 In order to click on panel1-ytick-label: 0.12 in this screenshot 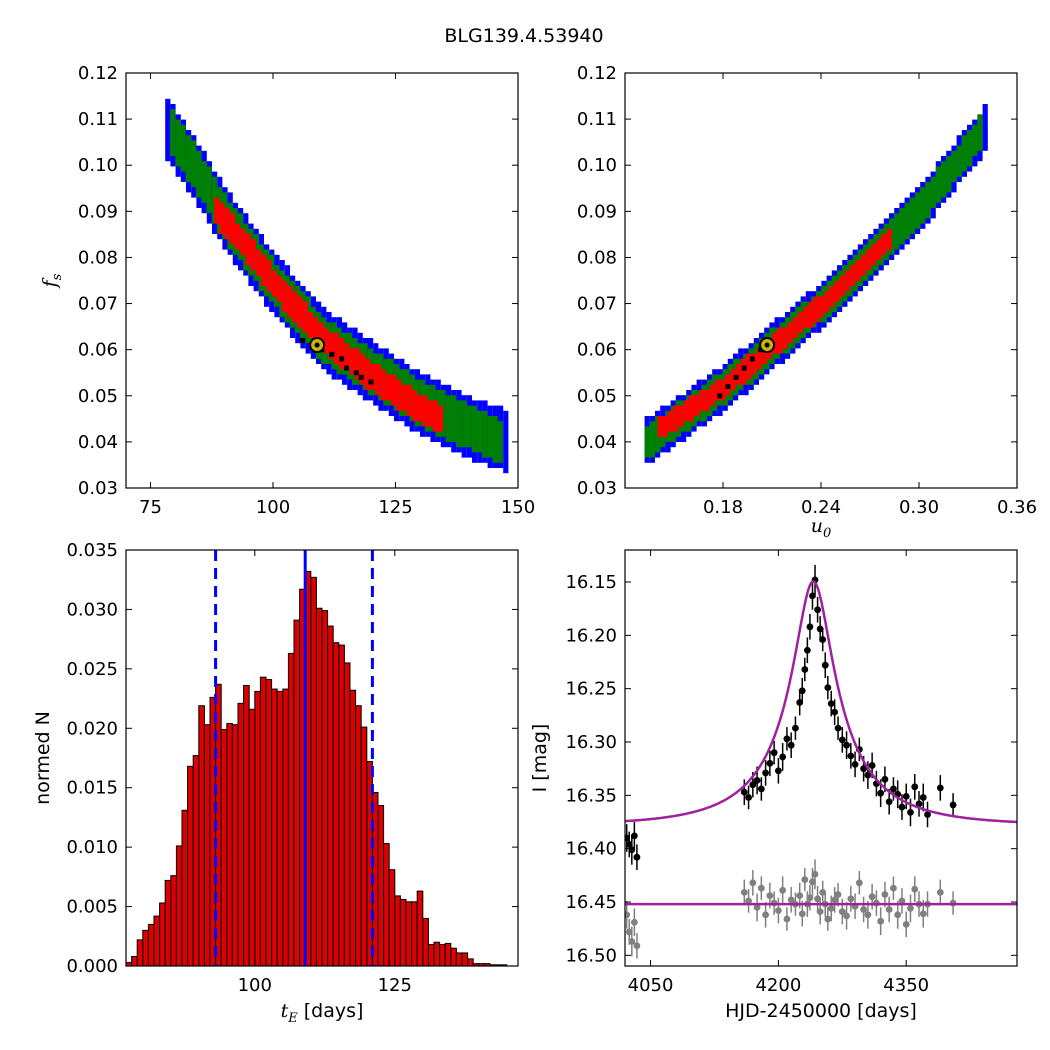, I will do `click(597, 73)`.